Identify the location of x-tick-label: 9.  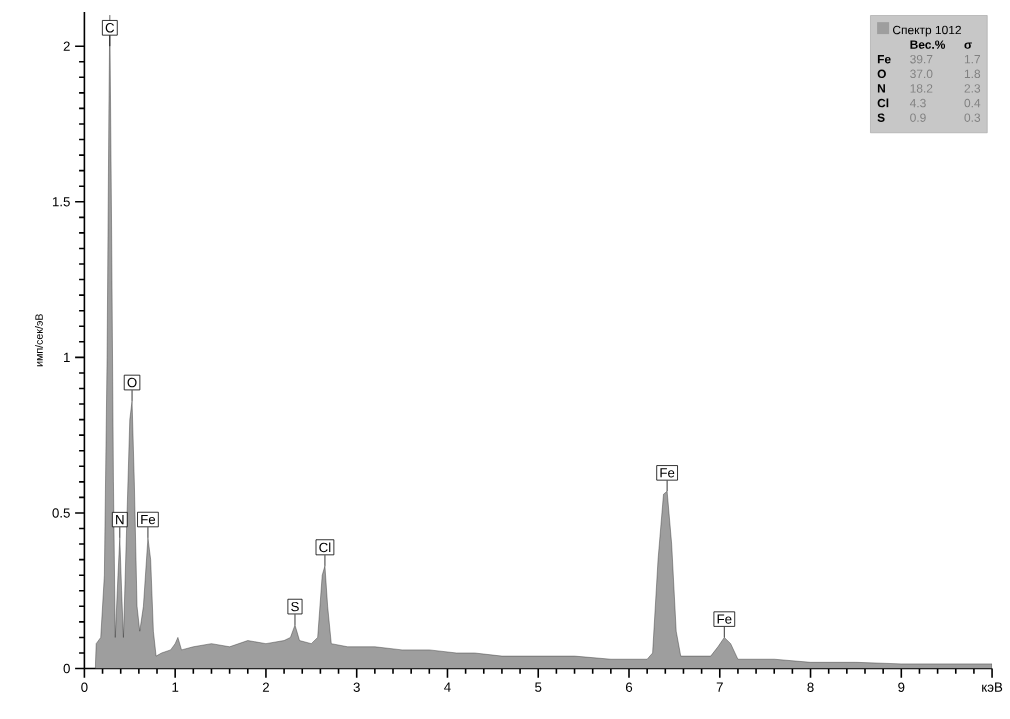
(901, 687).